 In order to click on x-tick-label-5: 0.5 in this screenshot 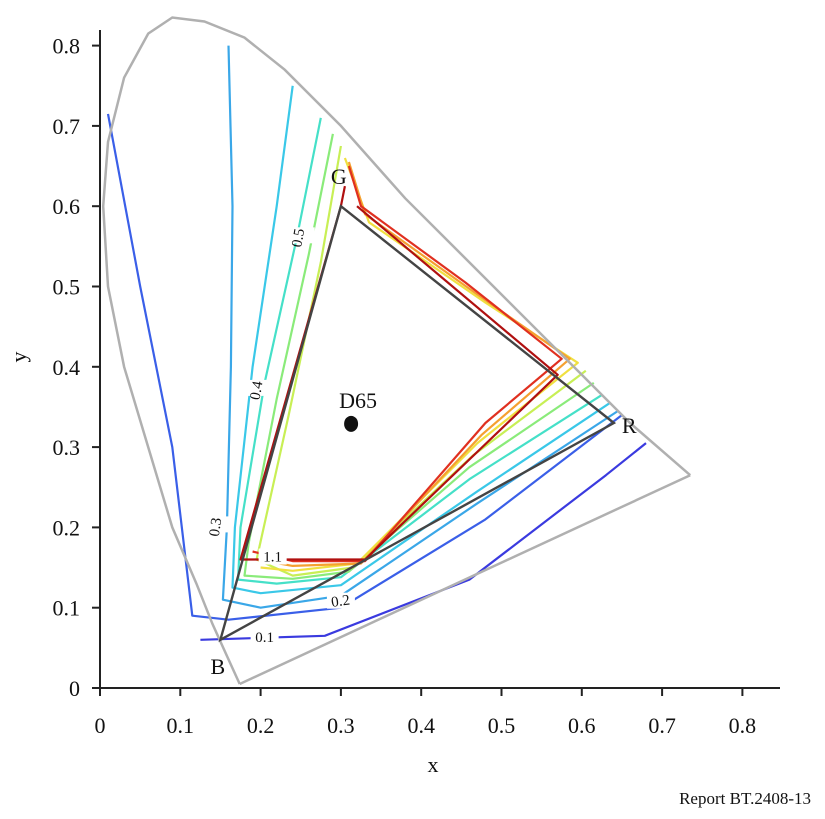, I will do `click(502, 725)`.